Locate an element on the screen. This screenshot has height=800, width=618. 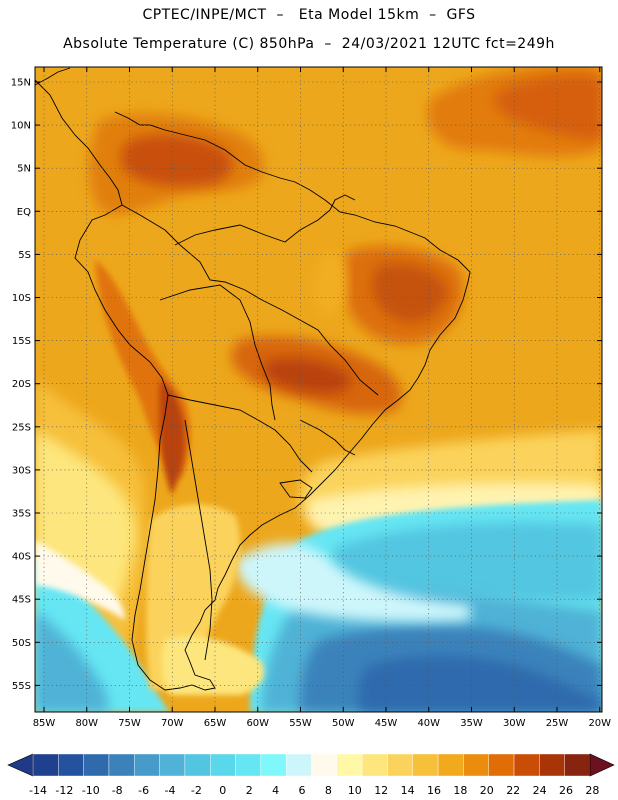
lat-label: 15N is located at coordinates (21, 83).